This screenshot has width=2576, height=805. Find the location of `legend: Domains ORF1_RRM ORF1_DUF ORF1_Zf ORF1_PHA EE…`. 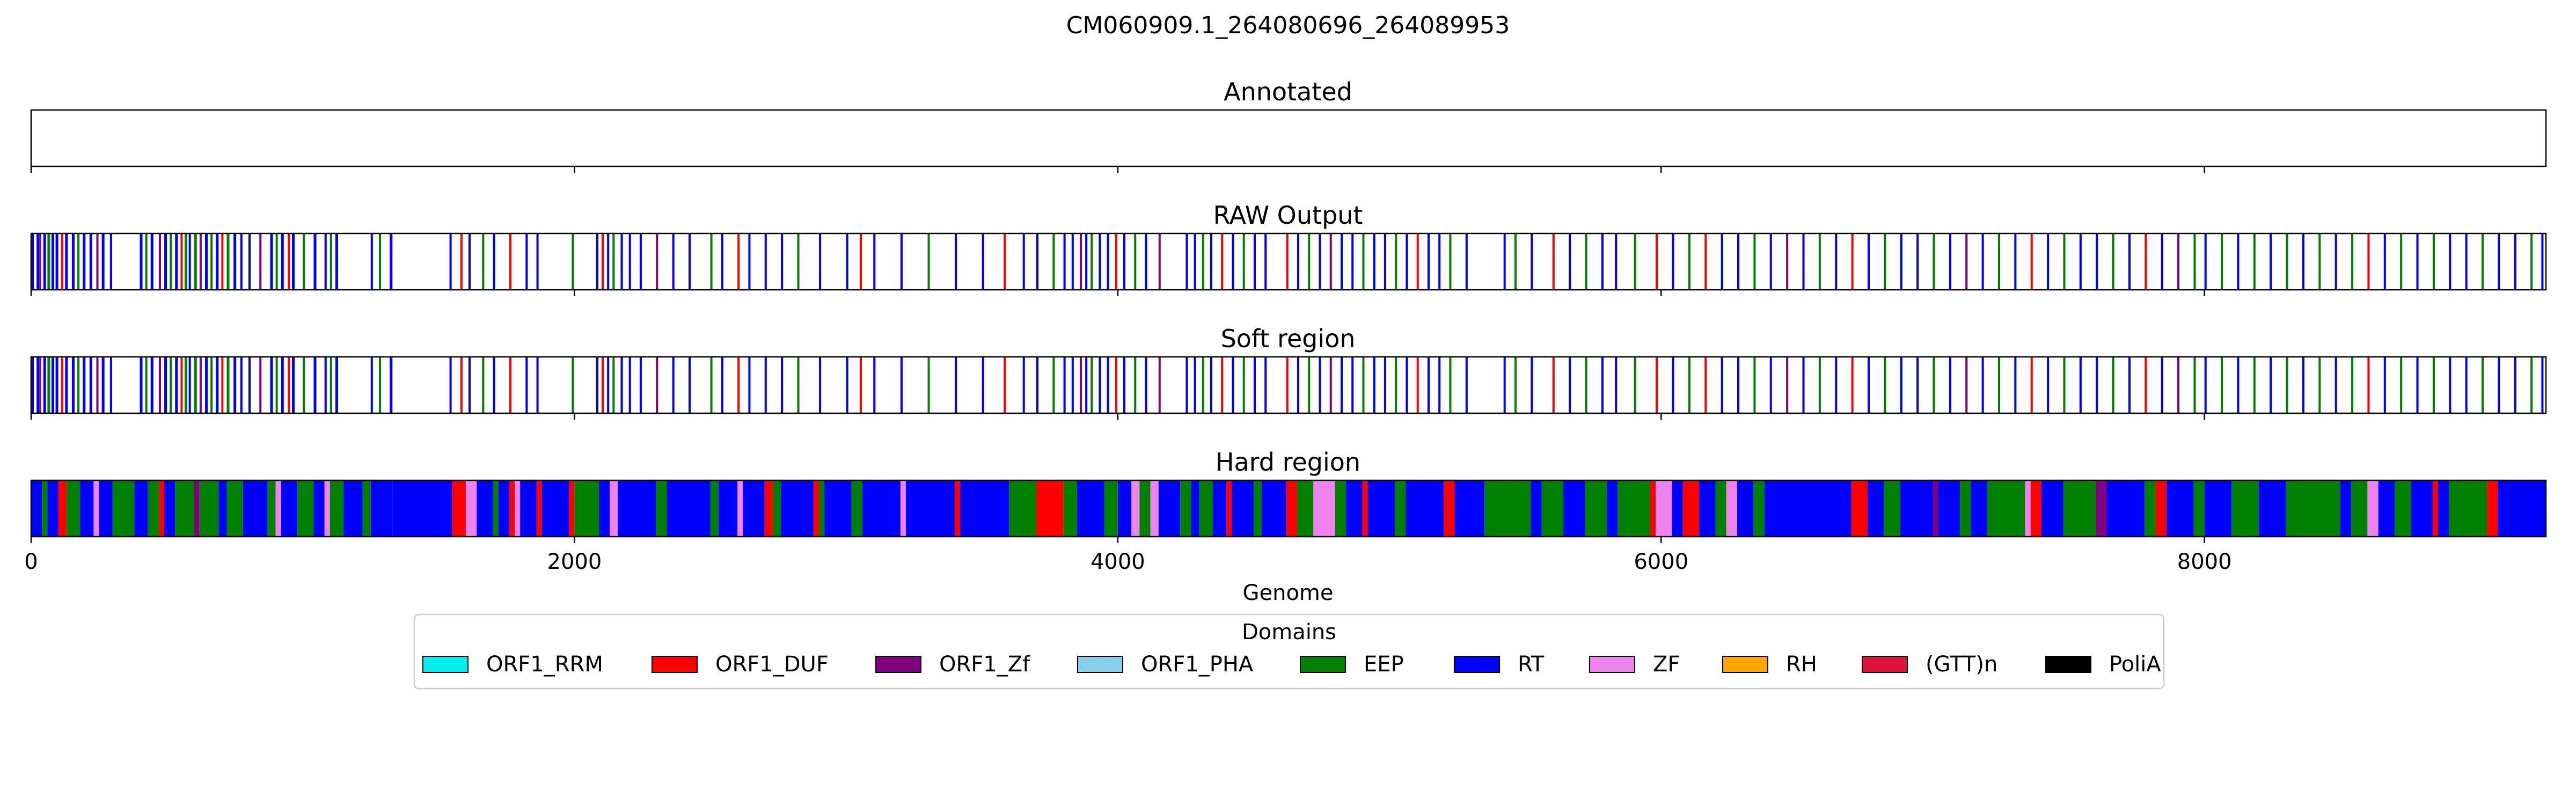

legend: Domains ORF1_RRM ORF1_DUF ORF1_Zf ORF1_PHA EE… is located at coordinates (1289, 651).